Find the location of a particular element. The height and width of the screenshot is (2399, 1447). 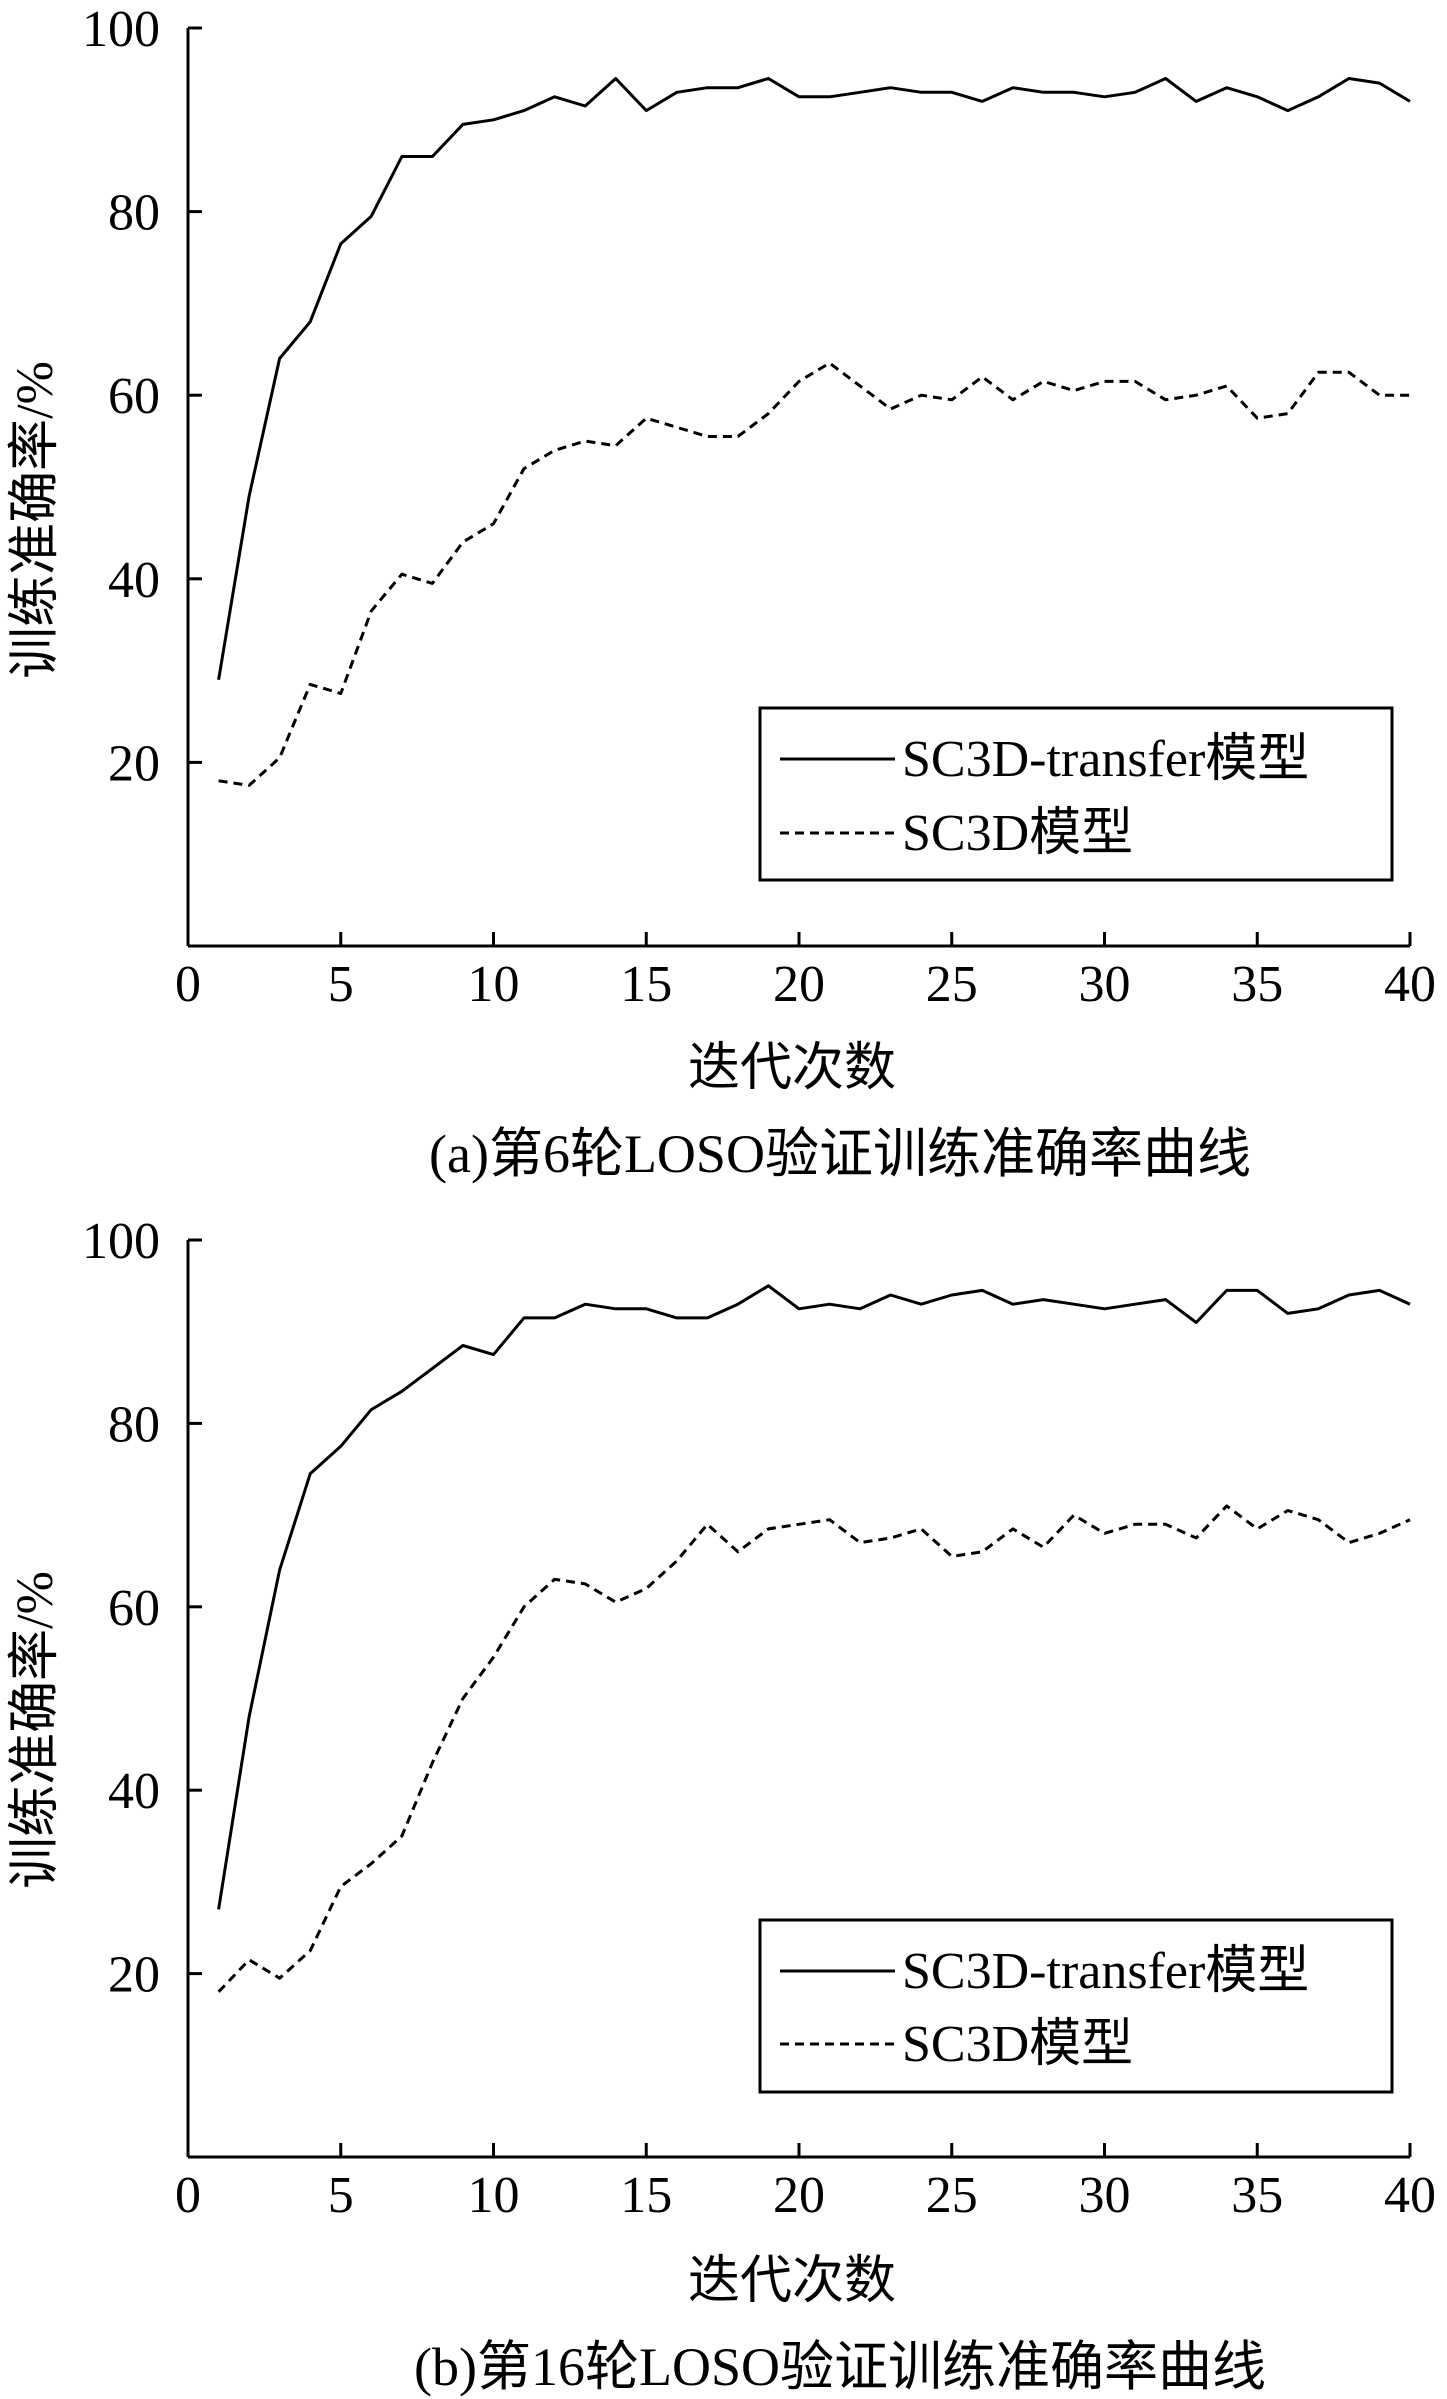

legend-b: SC3D-transfer模型 SC3D模型 is located at coordinates (1076, 2006).